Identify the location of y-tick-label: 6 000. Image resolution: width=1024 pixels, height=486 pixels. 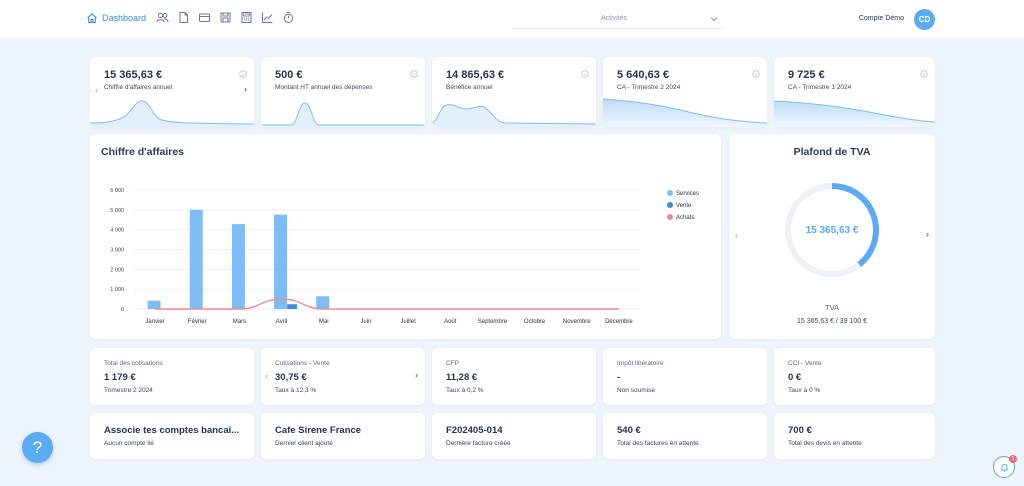
(117, 191).